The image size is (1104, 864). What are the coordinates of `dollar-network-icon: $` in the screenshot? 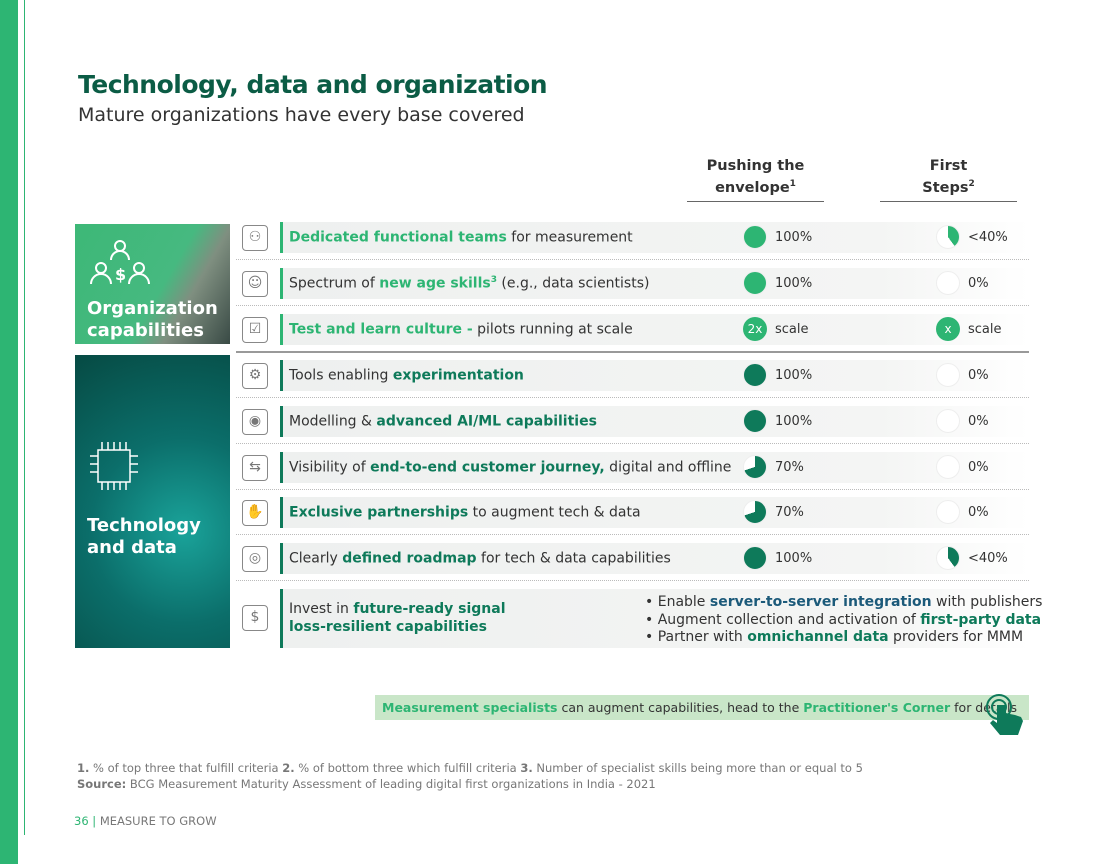 It's located at (255, 618).